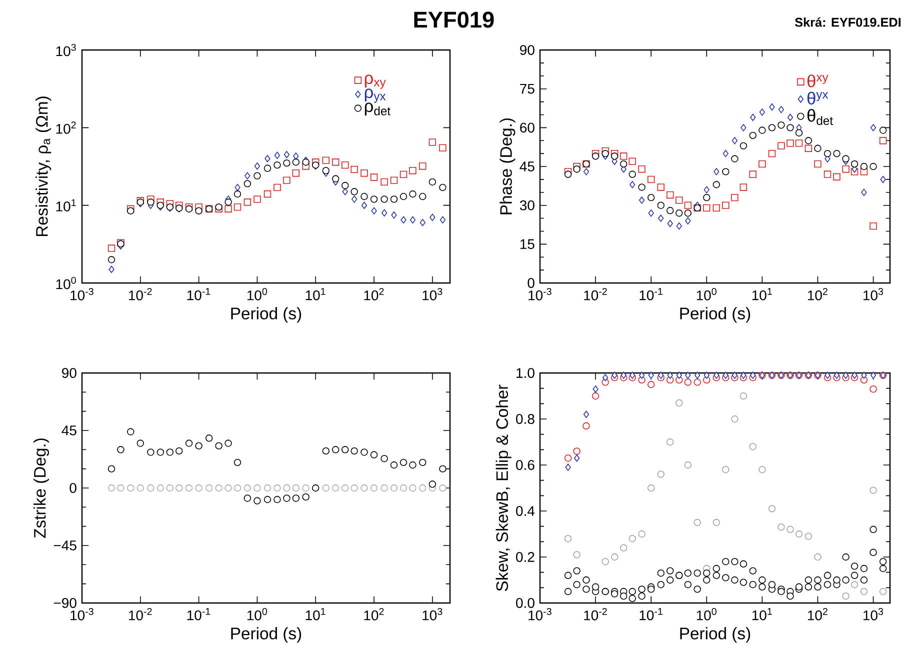  Describe the element at coordinates (817, 98) in the screenshot. I see `legend-label: θ$^{yx}$` at that location.